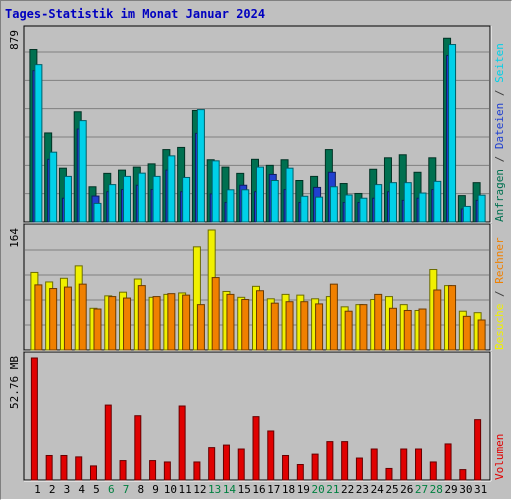 The height and width of the screenshot is (500, 512). What do you see at coordinates (126, 489) in the screenshot?
I see `x-tick-label: 7` at bounding box center [126, 489].